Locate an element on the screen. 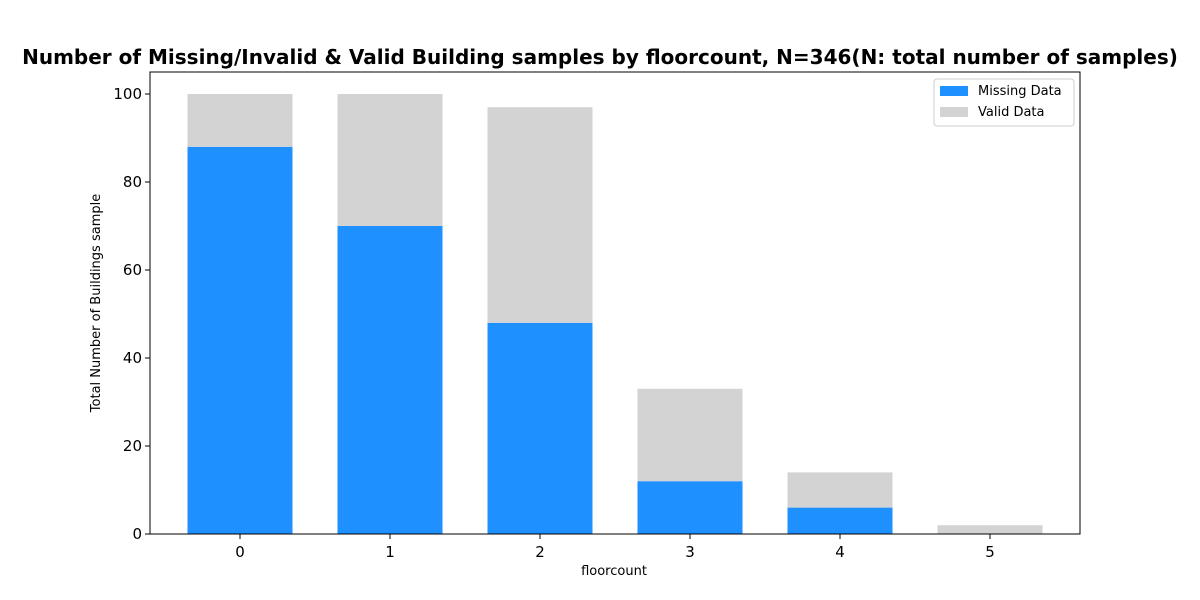 This screenshot has height=600, width=1200. x-tick-label: 5 is located at coordinates (990, 552).